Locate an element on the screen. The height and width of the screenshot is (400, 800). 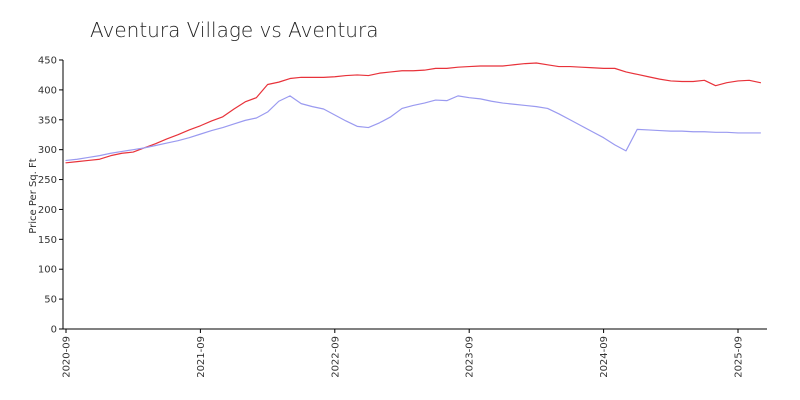
y-tick-label: 100 is located at coordinates (47, 270).